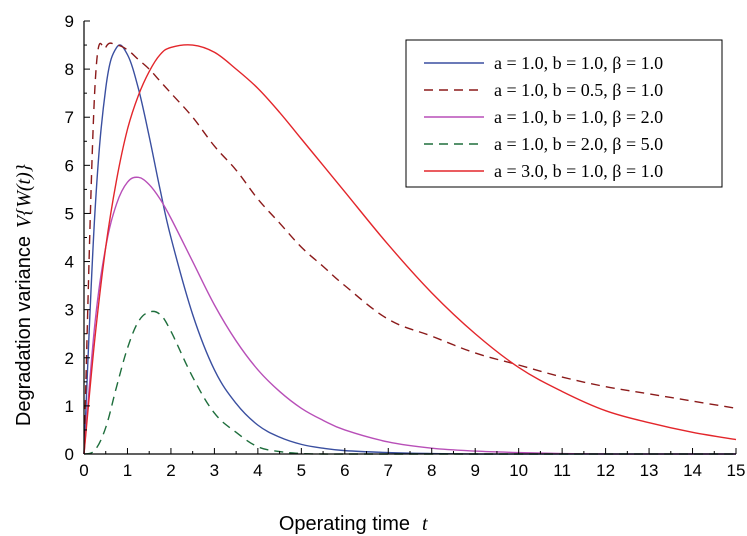 Image resolution: width=747 pixels, height=536 pixels. I want to click on x-tick-label: 9, so click(474, 470).